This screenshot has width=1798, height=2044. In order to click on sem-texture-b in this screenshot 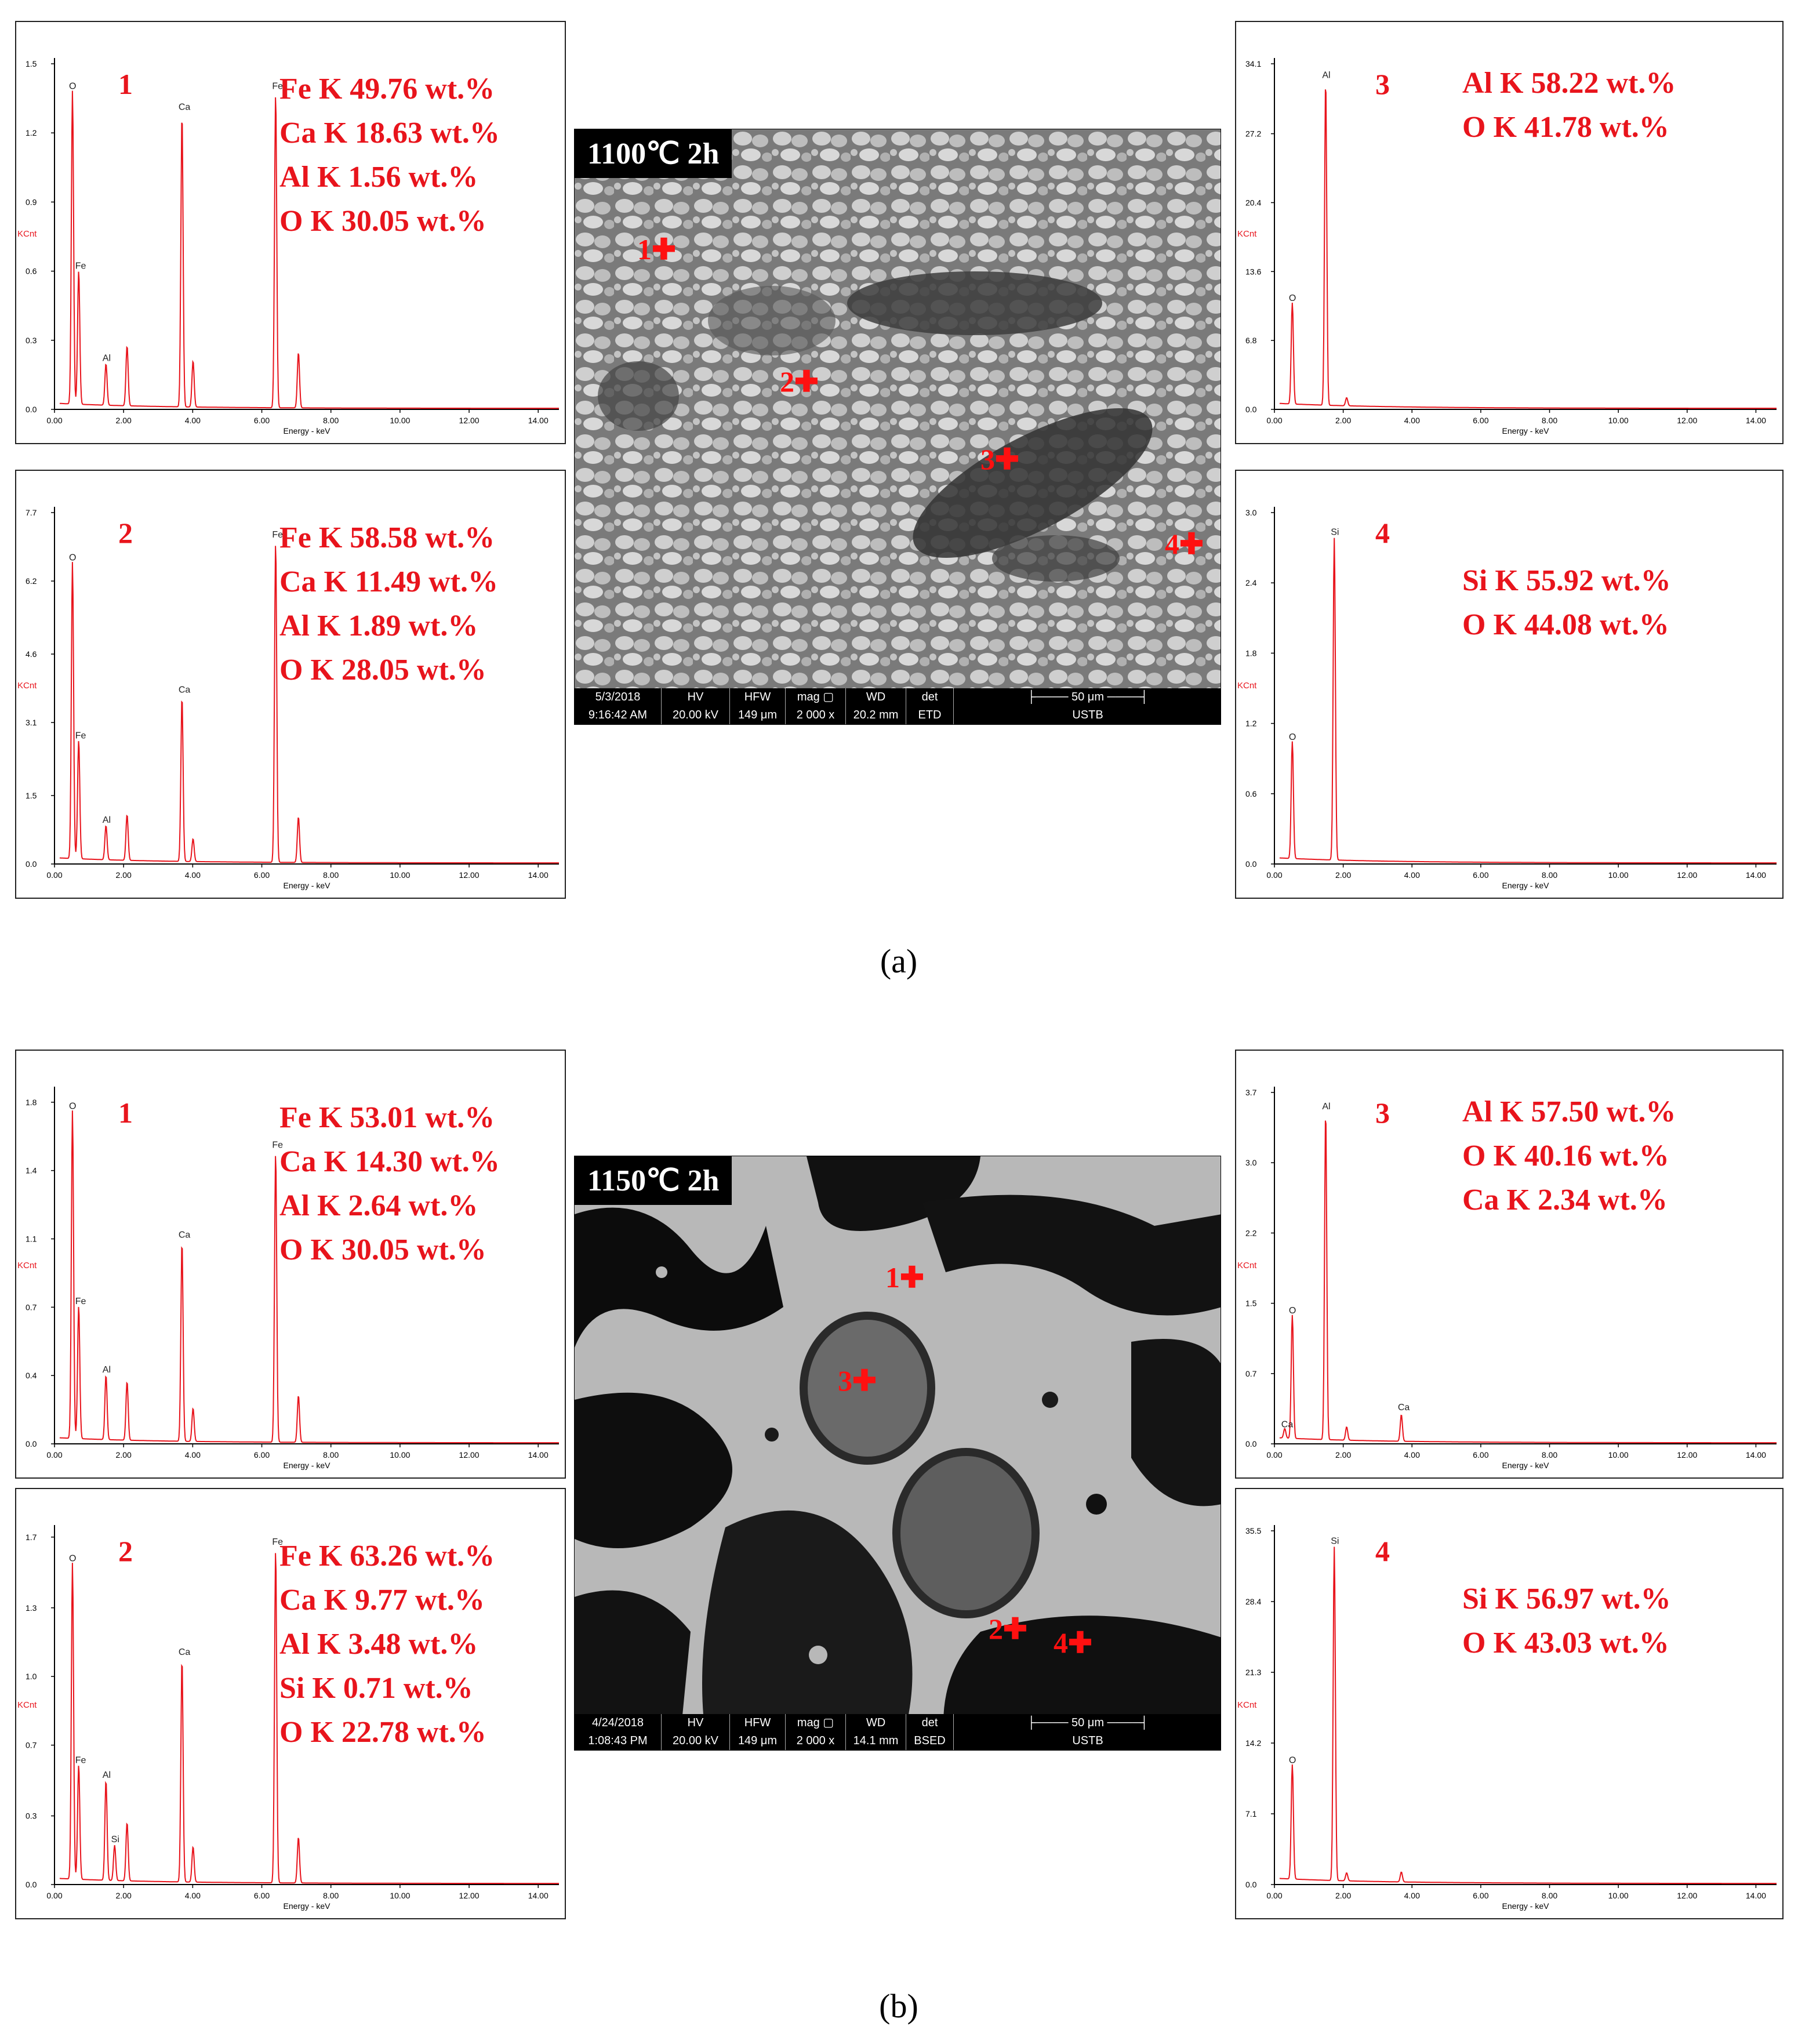, I will do `click(898, 1453)`.